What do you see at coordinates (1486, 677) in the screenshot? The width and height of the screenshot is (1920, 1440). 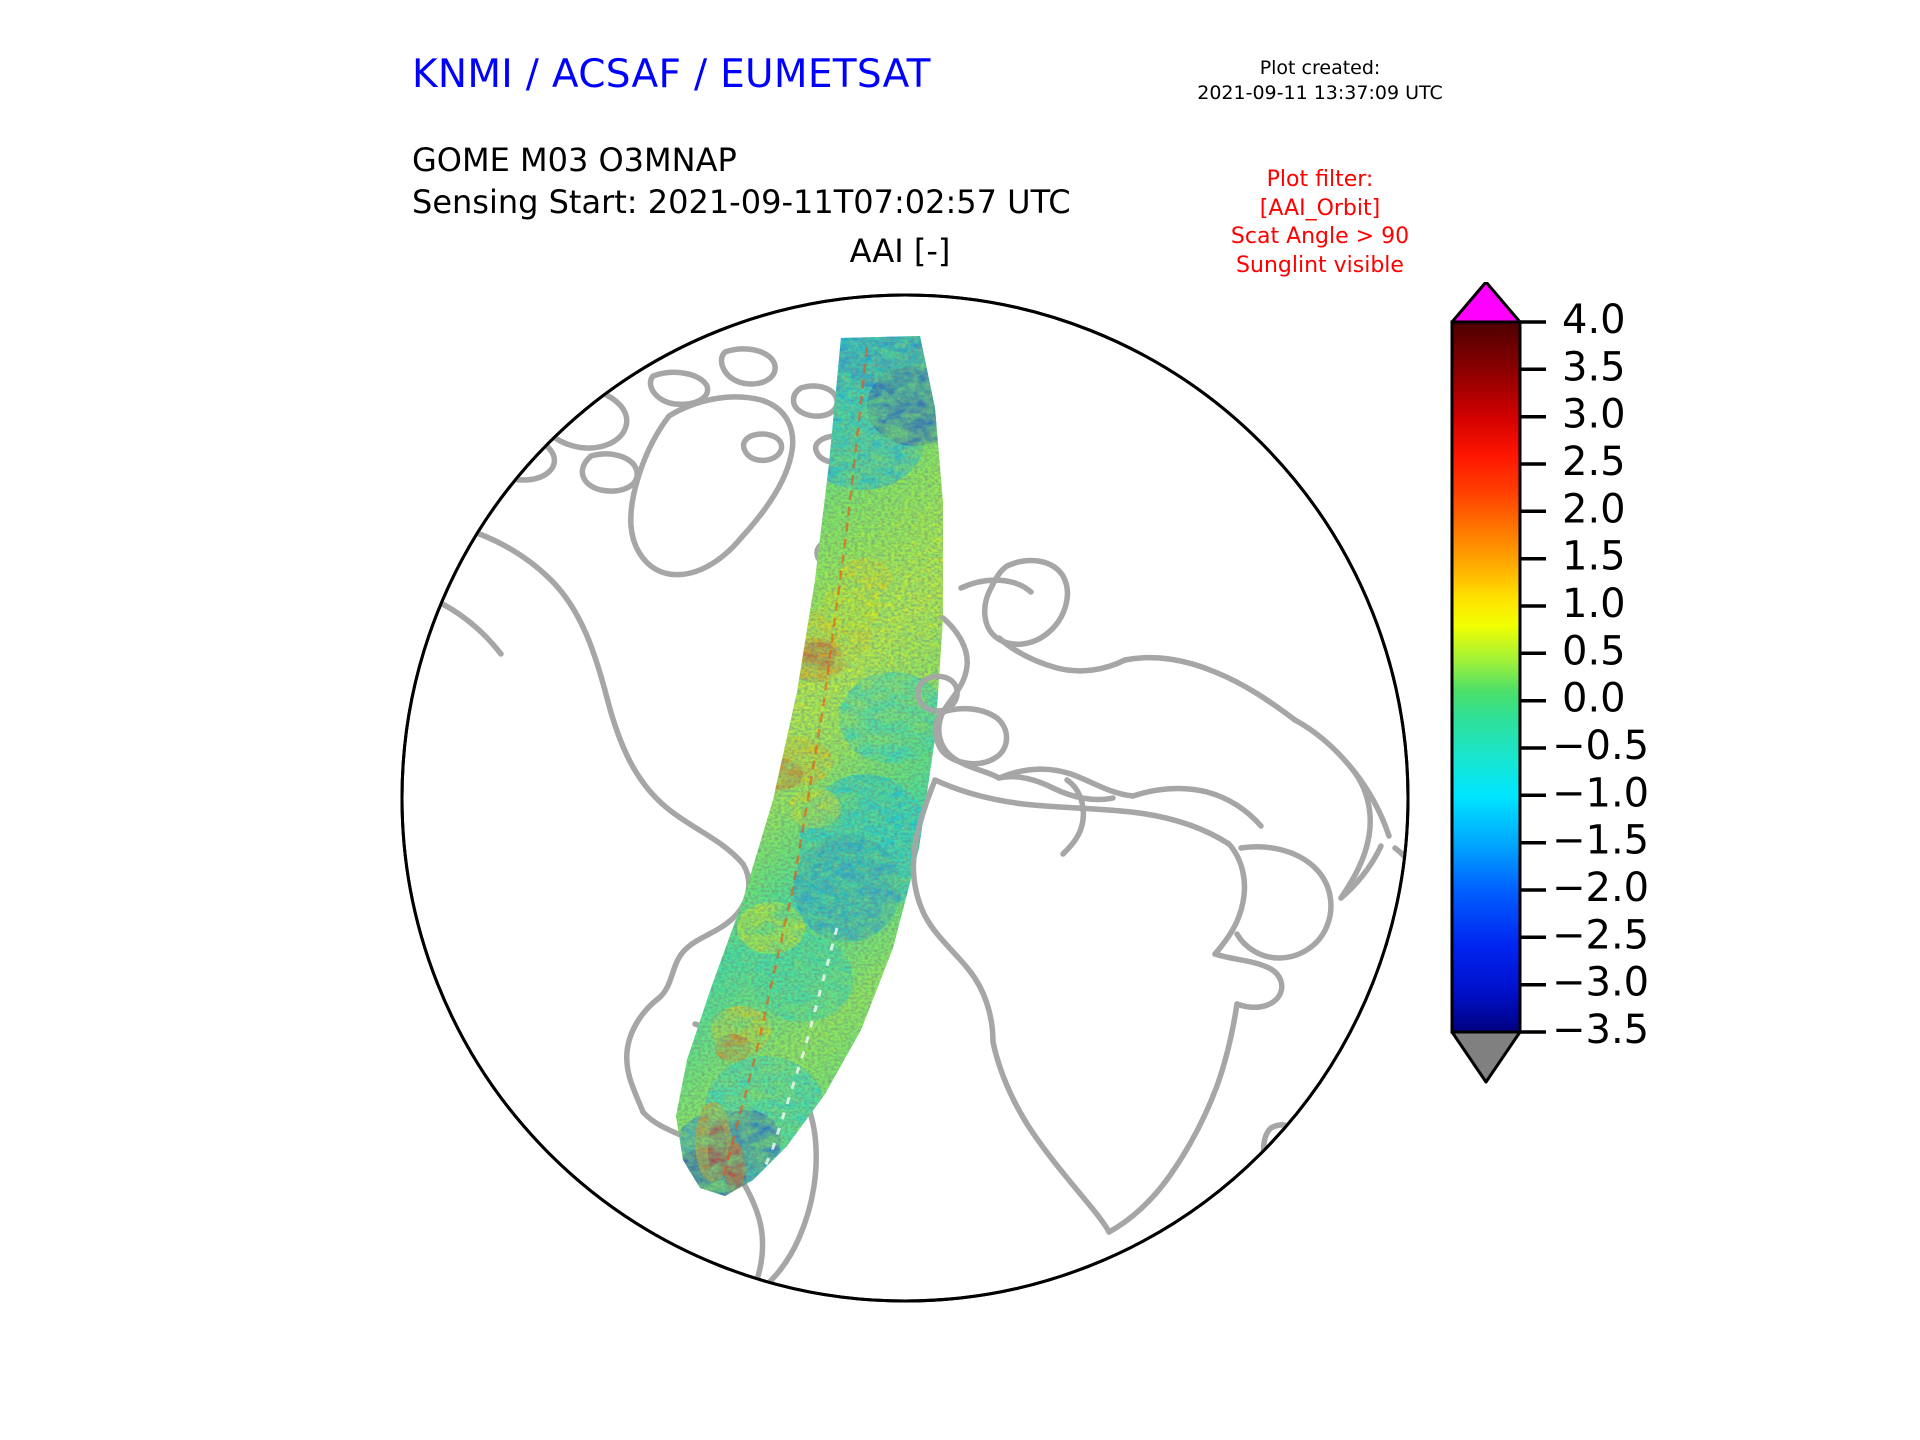 I see `colorbar-gradient` at bounding box center [1486, 677].